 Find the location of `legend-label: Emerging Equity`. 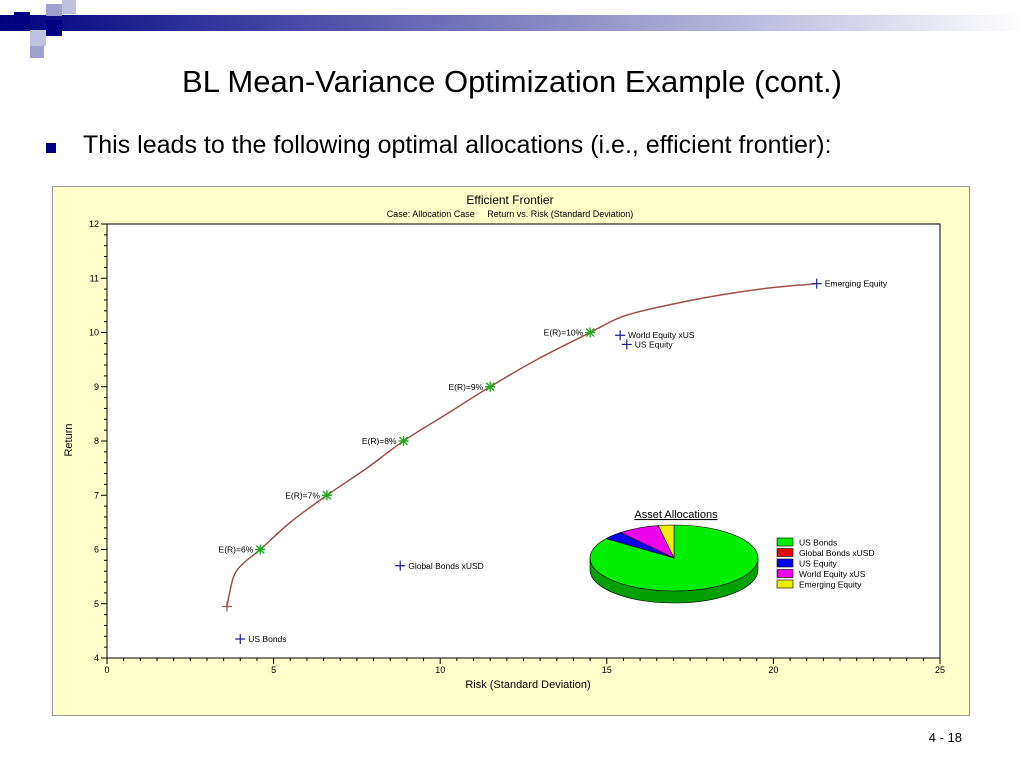

legend-label: Emerging Equity is located at coordinates (830, 585).